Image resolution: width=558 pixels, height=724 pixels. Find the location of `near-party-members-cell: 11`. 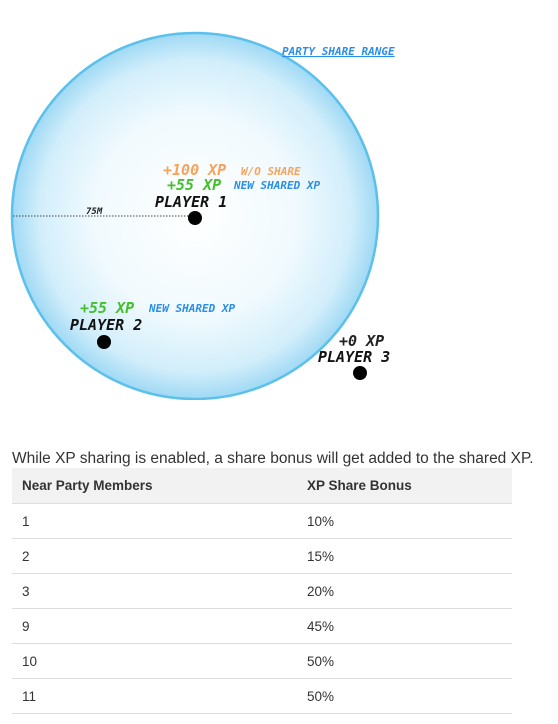

near-party-members-cell: 11 is located at coordinates (154, 696).